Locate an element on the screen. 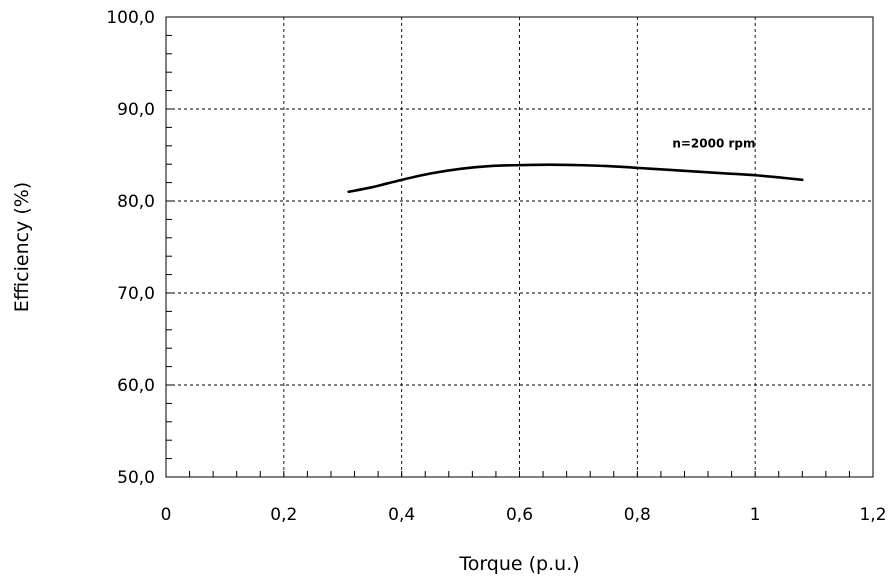 This screenshot has width=893, height=579. y-tick-label: 100,0 is located at coordinates (130, 18).